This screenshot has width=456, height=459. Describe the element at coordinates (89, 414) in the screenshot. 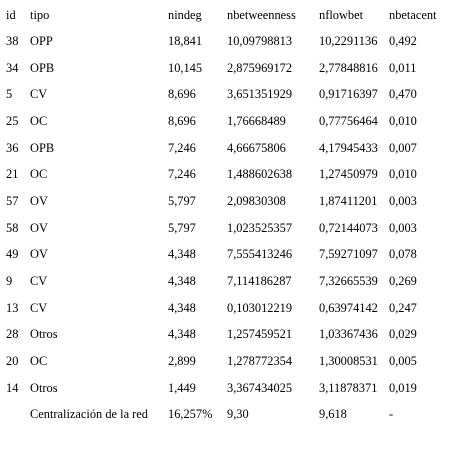

I see `cell-tipo: Centralización de la red` at that location.